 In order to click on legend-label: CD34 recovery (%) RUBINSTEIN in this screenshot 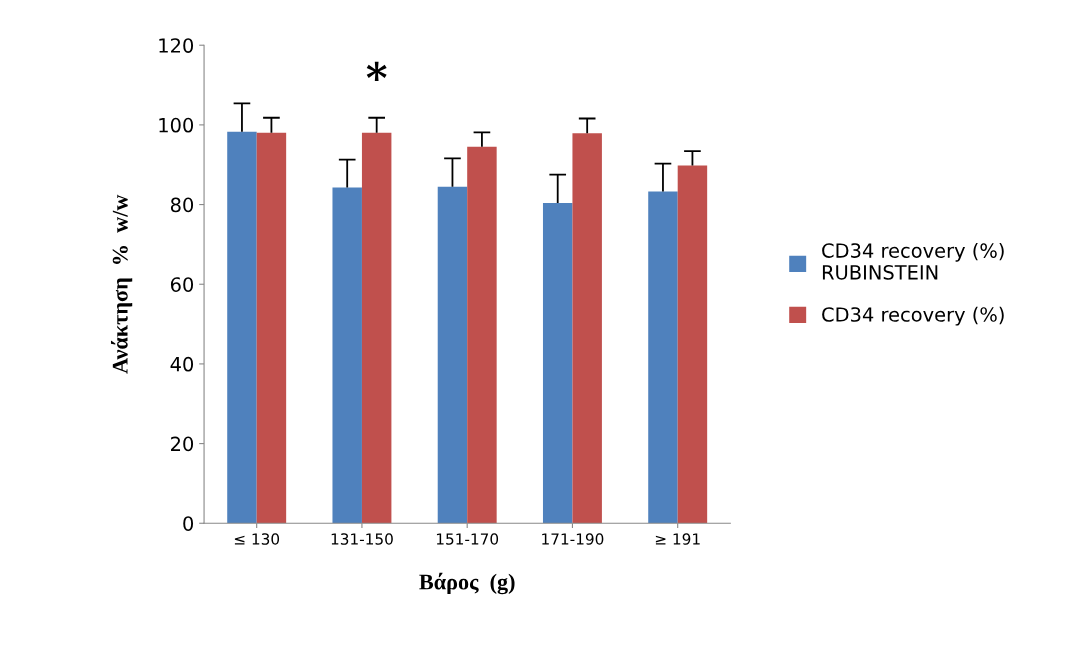, I will do `click(913, 261)`.